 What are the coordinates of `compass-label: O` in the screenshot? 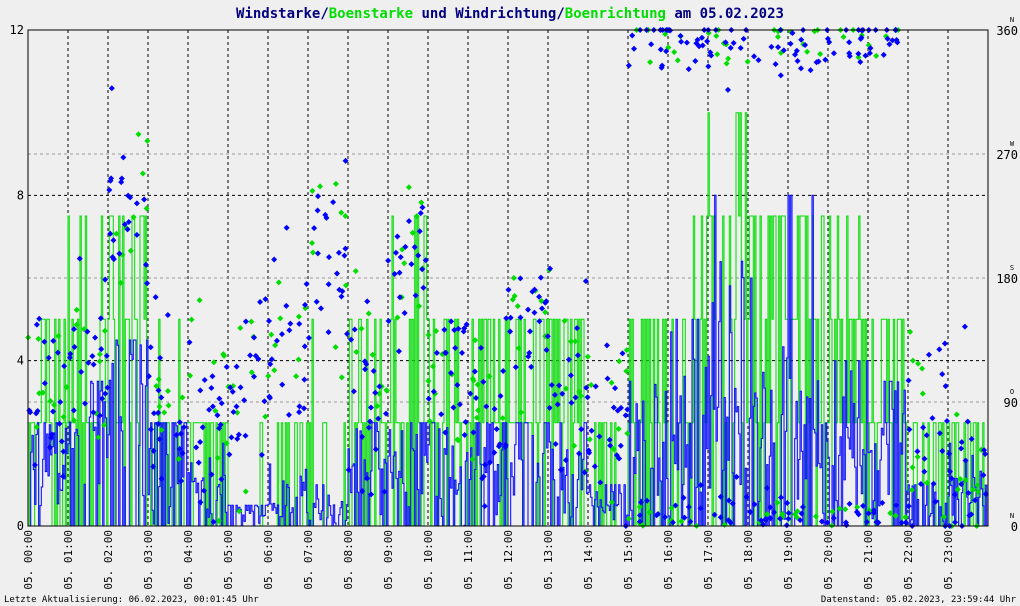 It's located at (1012, 392).